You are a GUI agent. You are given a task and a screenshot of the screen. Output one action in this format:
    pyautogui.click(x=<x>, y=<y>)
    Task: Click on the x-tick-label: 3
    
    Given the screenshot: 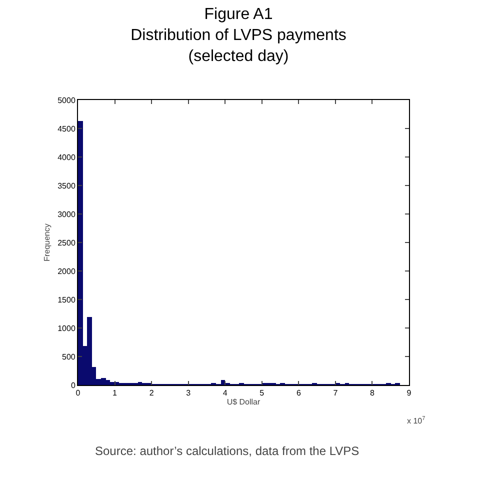 What is the action you would take?
    pyautogui.click(x=189, y=393)
    